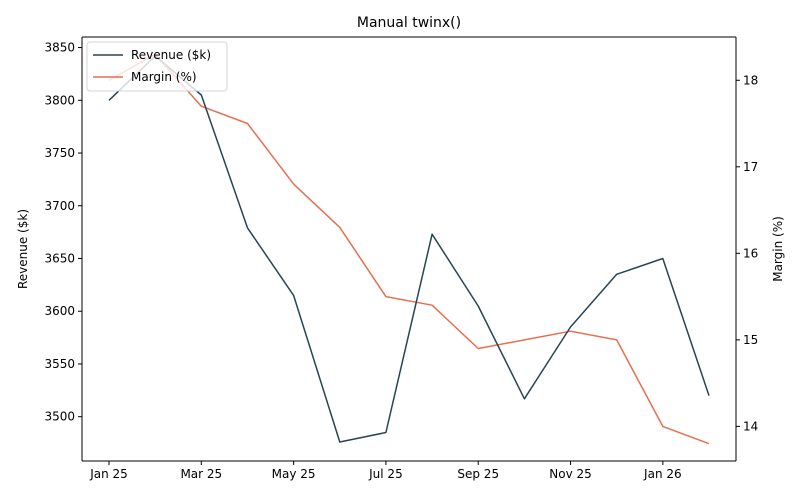 Image resolution: width=800 pixels, height=500 pixels. What do you see at coordinates (59, 364) in the screenshot?
I see `y-left-tick-label: 3550` at bounding box center [59, 364].